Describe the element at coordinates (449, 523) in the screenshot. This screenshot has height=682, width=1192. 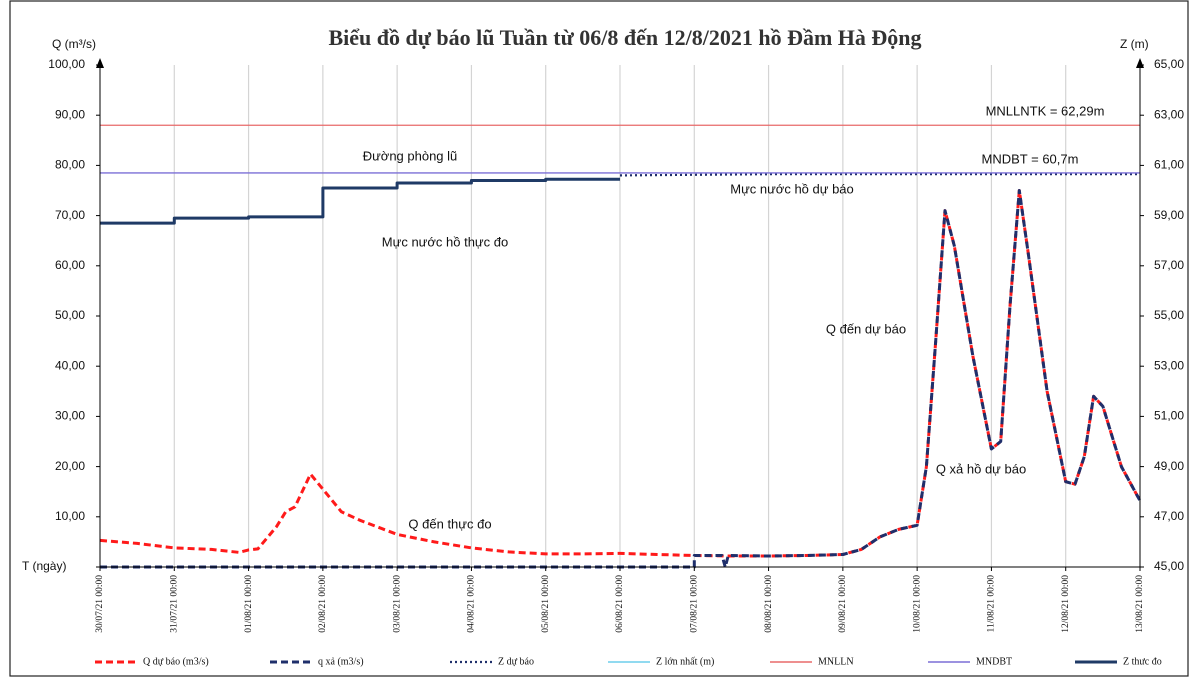
I see `annotation: Q đến thực đo` at that location.